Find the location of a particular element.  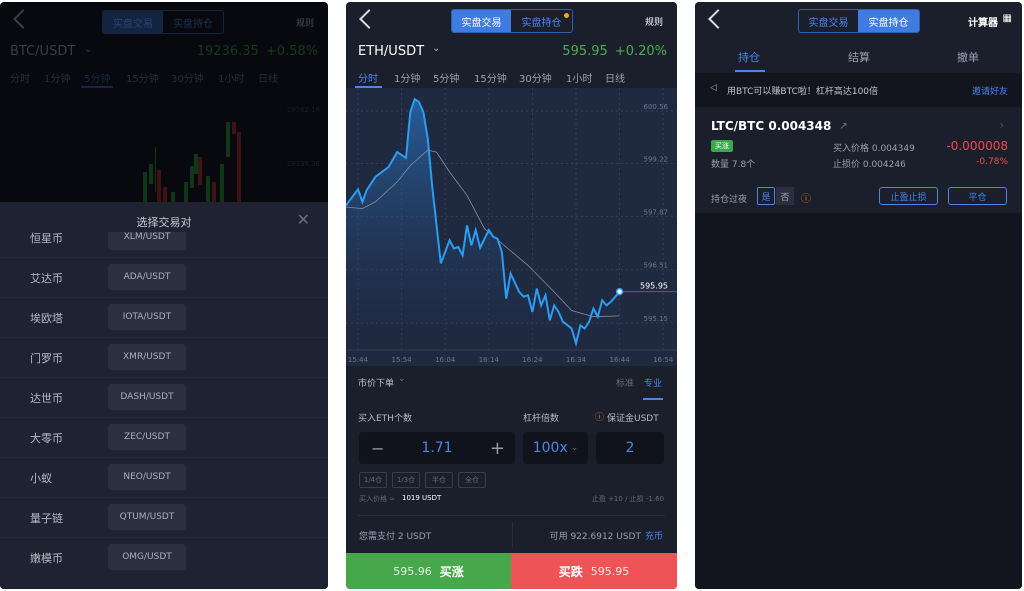

position-full-button: 全仓 is located at coordinates (472, 480).